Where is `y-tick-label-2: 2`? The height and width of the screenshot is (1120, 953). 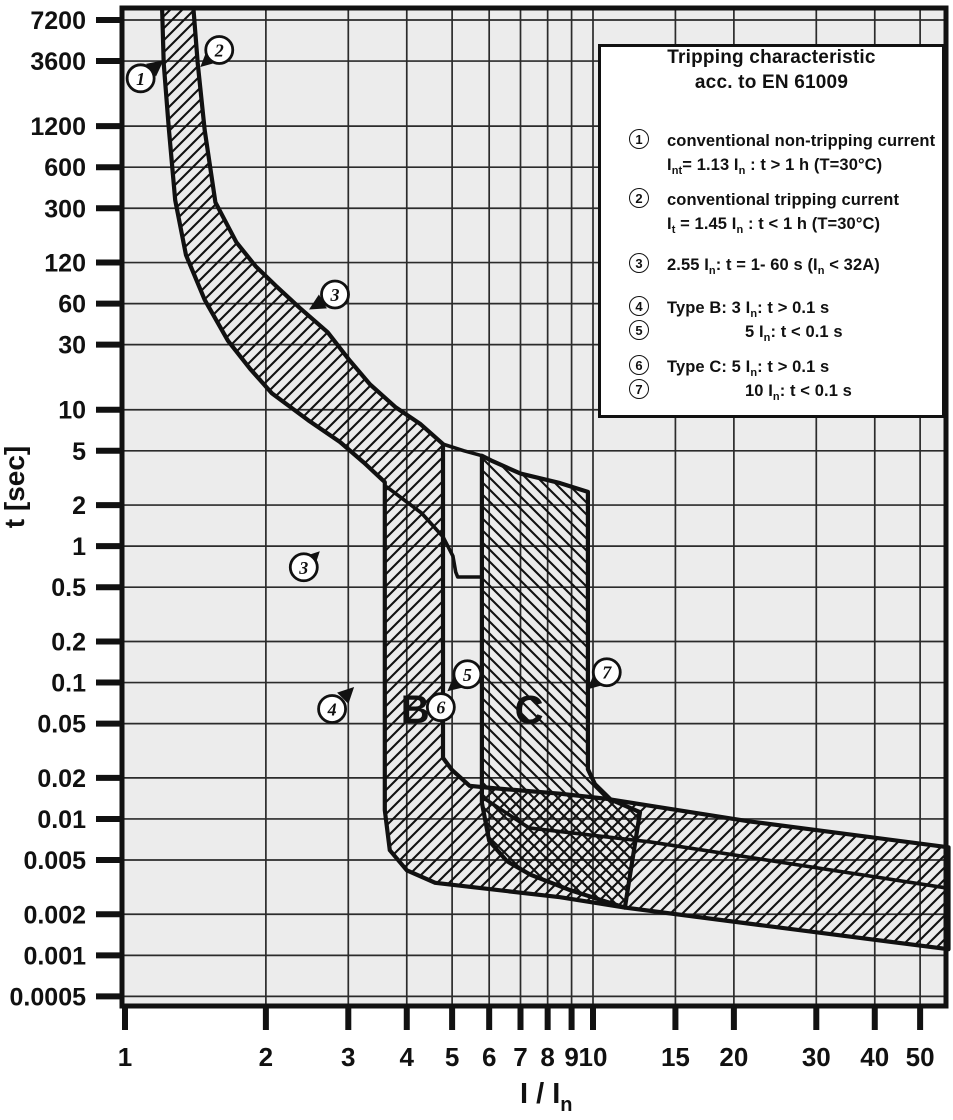 y-tick-label-2: 2 is located at coordinates (79, 506).